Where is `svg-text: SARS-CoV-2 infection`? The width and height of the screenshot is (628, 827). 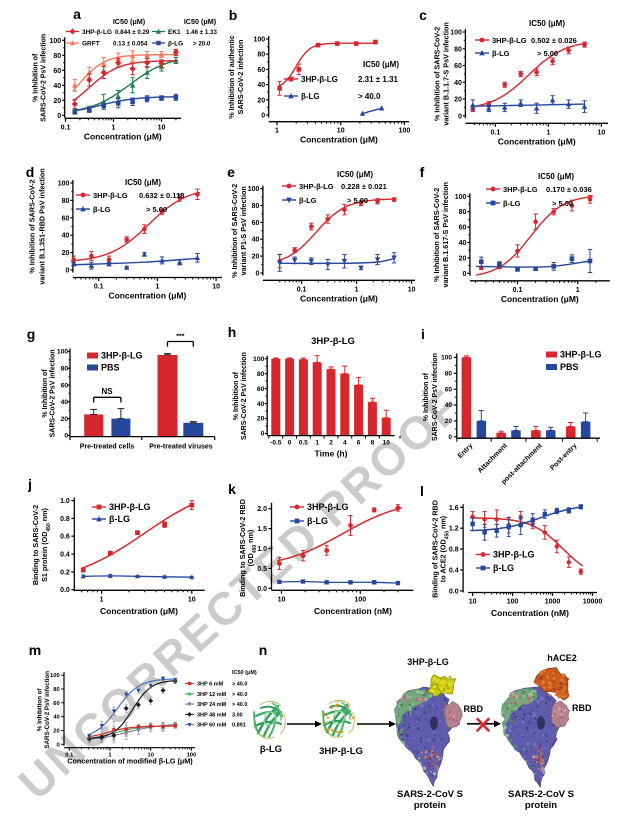
svg-text: SARS-CoV-2 infection is located at coordinates (240, 77).